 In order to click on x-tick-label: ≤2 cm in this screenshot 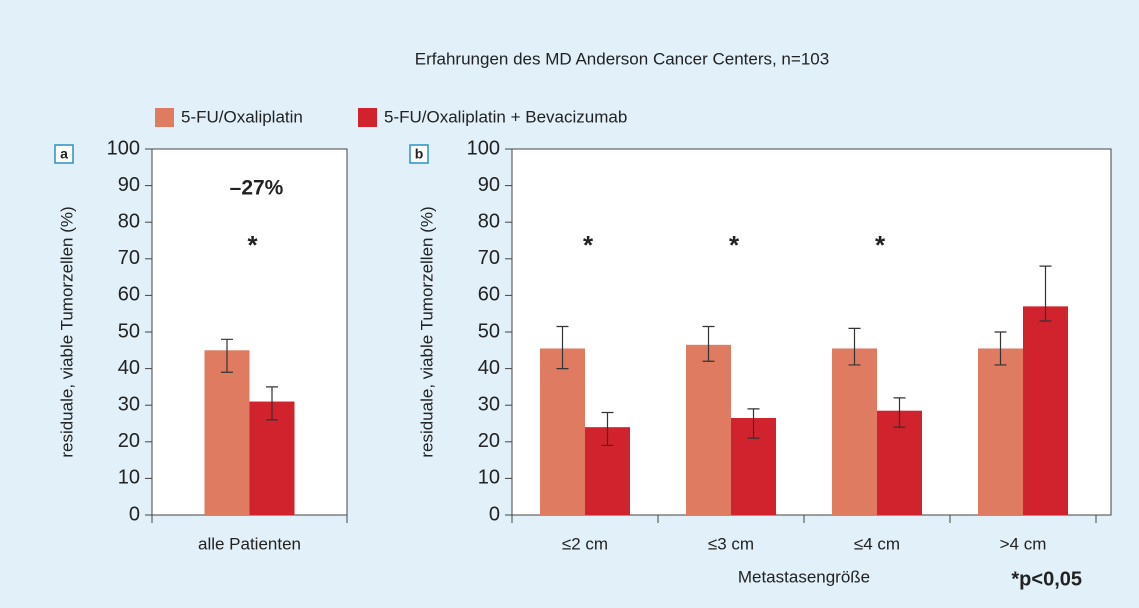, I will do `click(585, 543)`.